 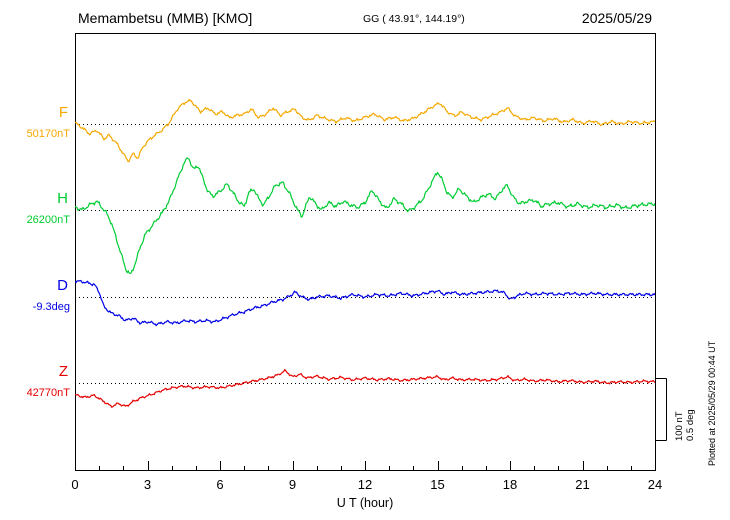 I want to click on x-tick-label-18: 18, so click(x=510, y=484).